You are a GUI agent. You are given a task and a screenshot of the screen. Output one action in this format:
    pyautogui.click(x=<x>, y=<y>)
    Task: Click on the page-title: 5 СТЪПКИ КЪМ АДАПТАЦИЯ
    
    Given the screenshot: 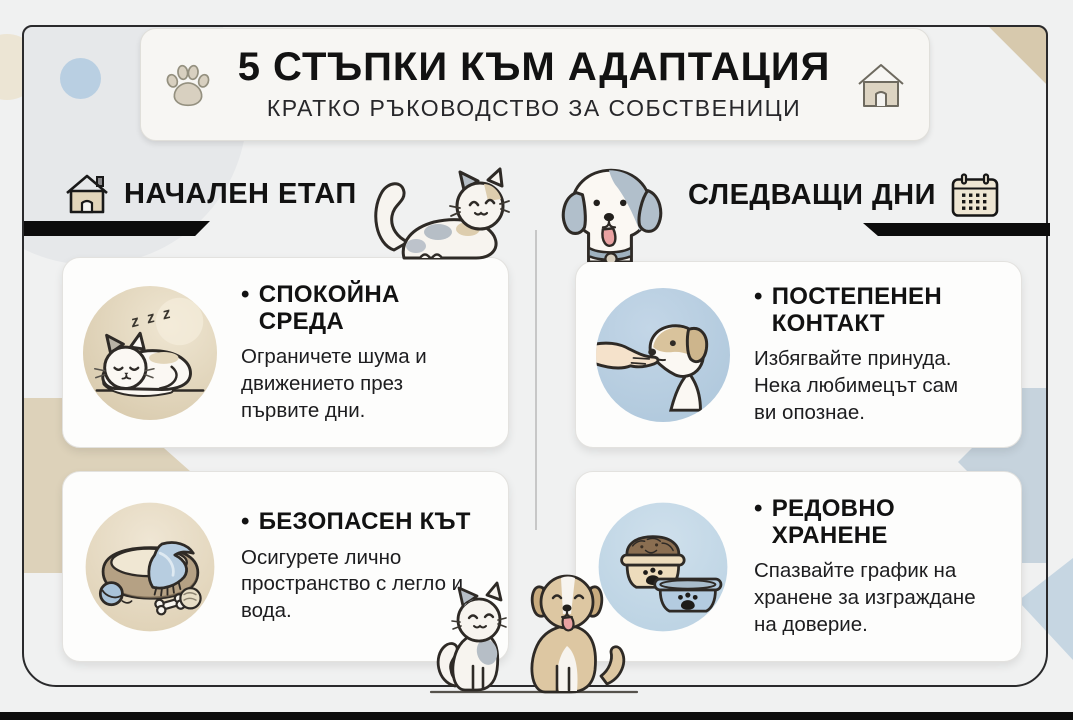 What is the action you would take?
    pyautogui.click(x=534, y=66)
    